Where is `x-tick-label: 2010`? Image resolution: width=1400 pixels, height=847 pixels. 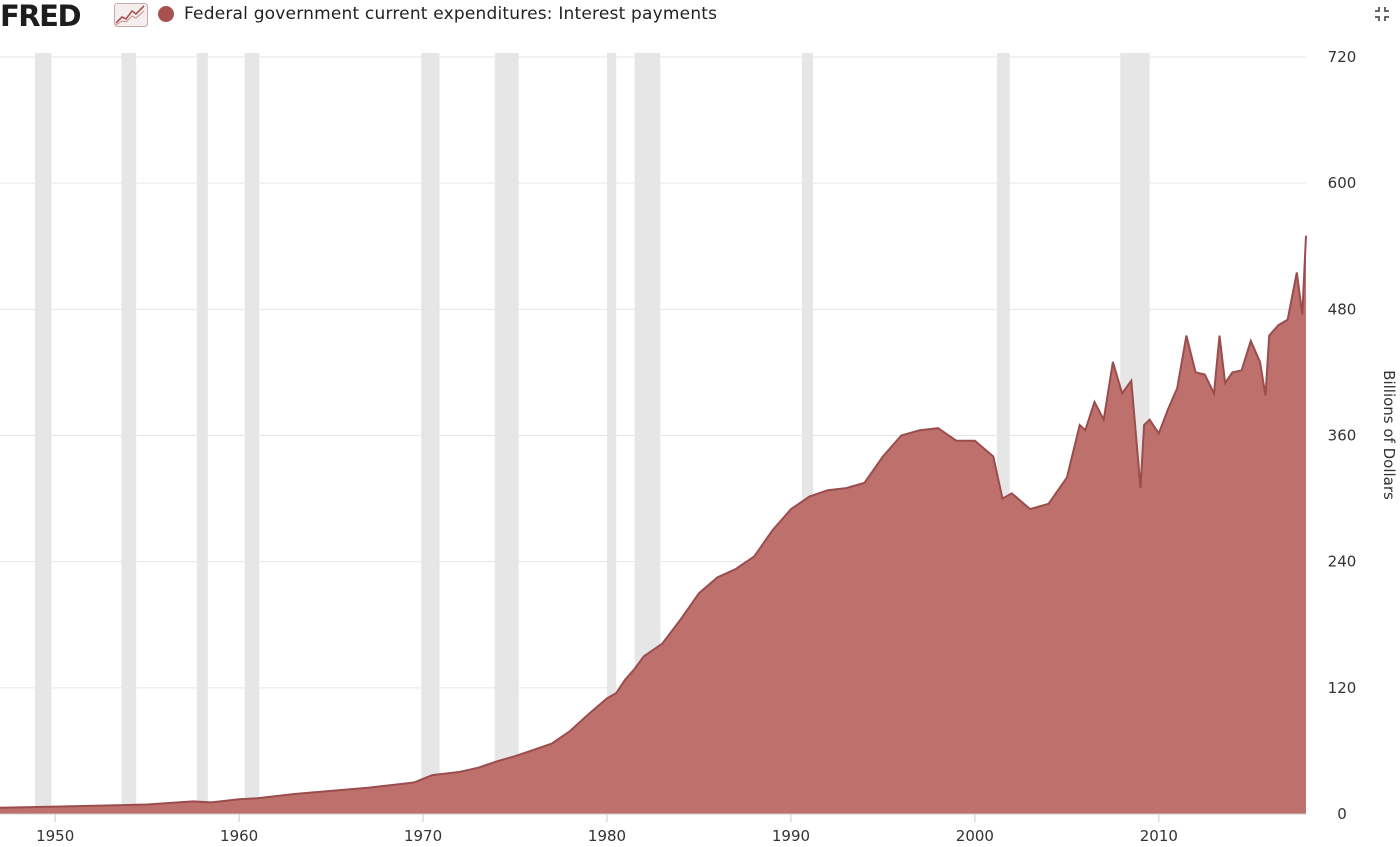
x-tick-label: 2010 is located at coordinates (1159, 836).